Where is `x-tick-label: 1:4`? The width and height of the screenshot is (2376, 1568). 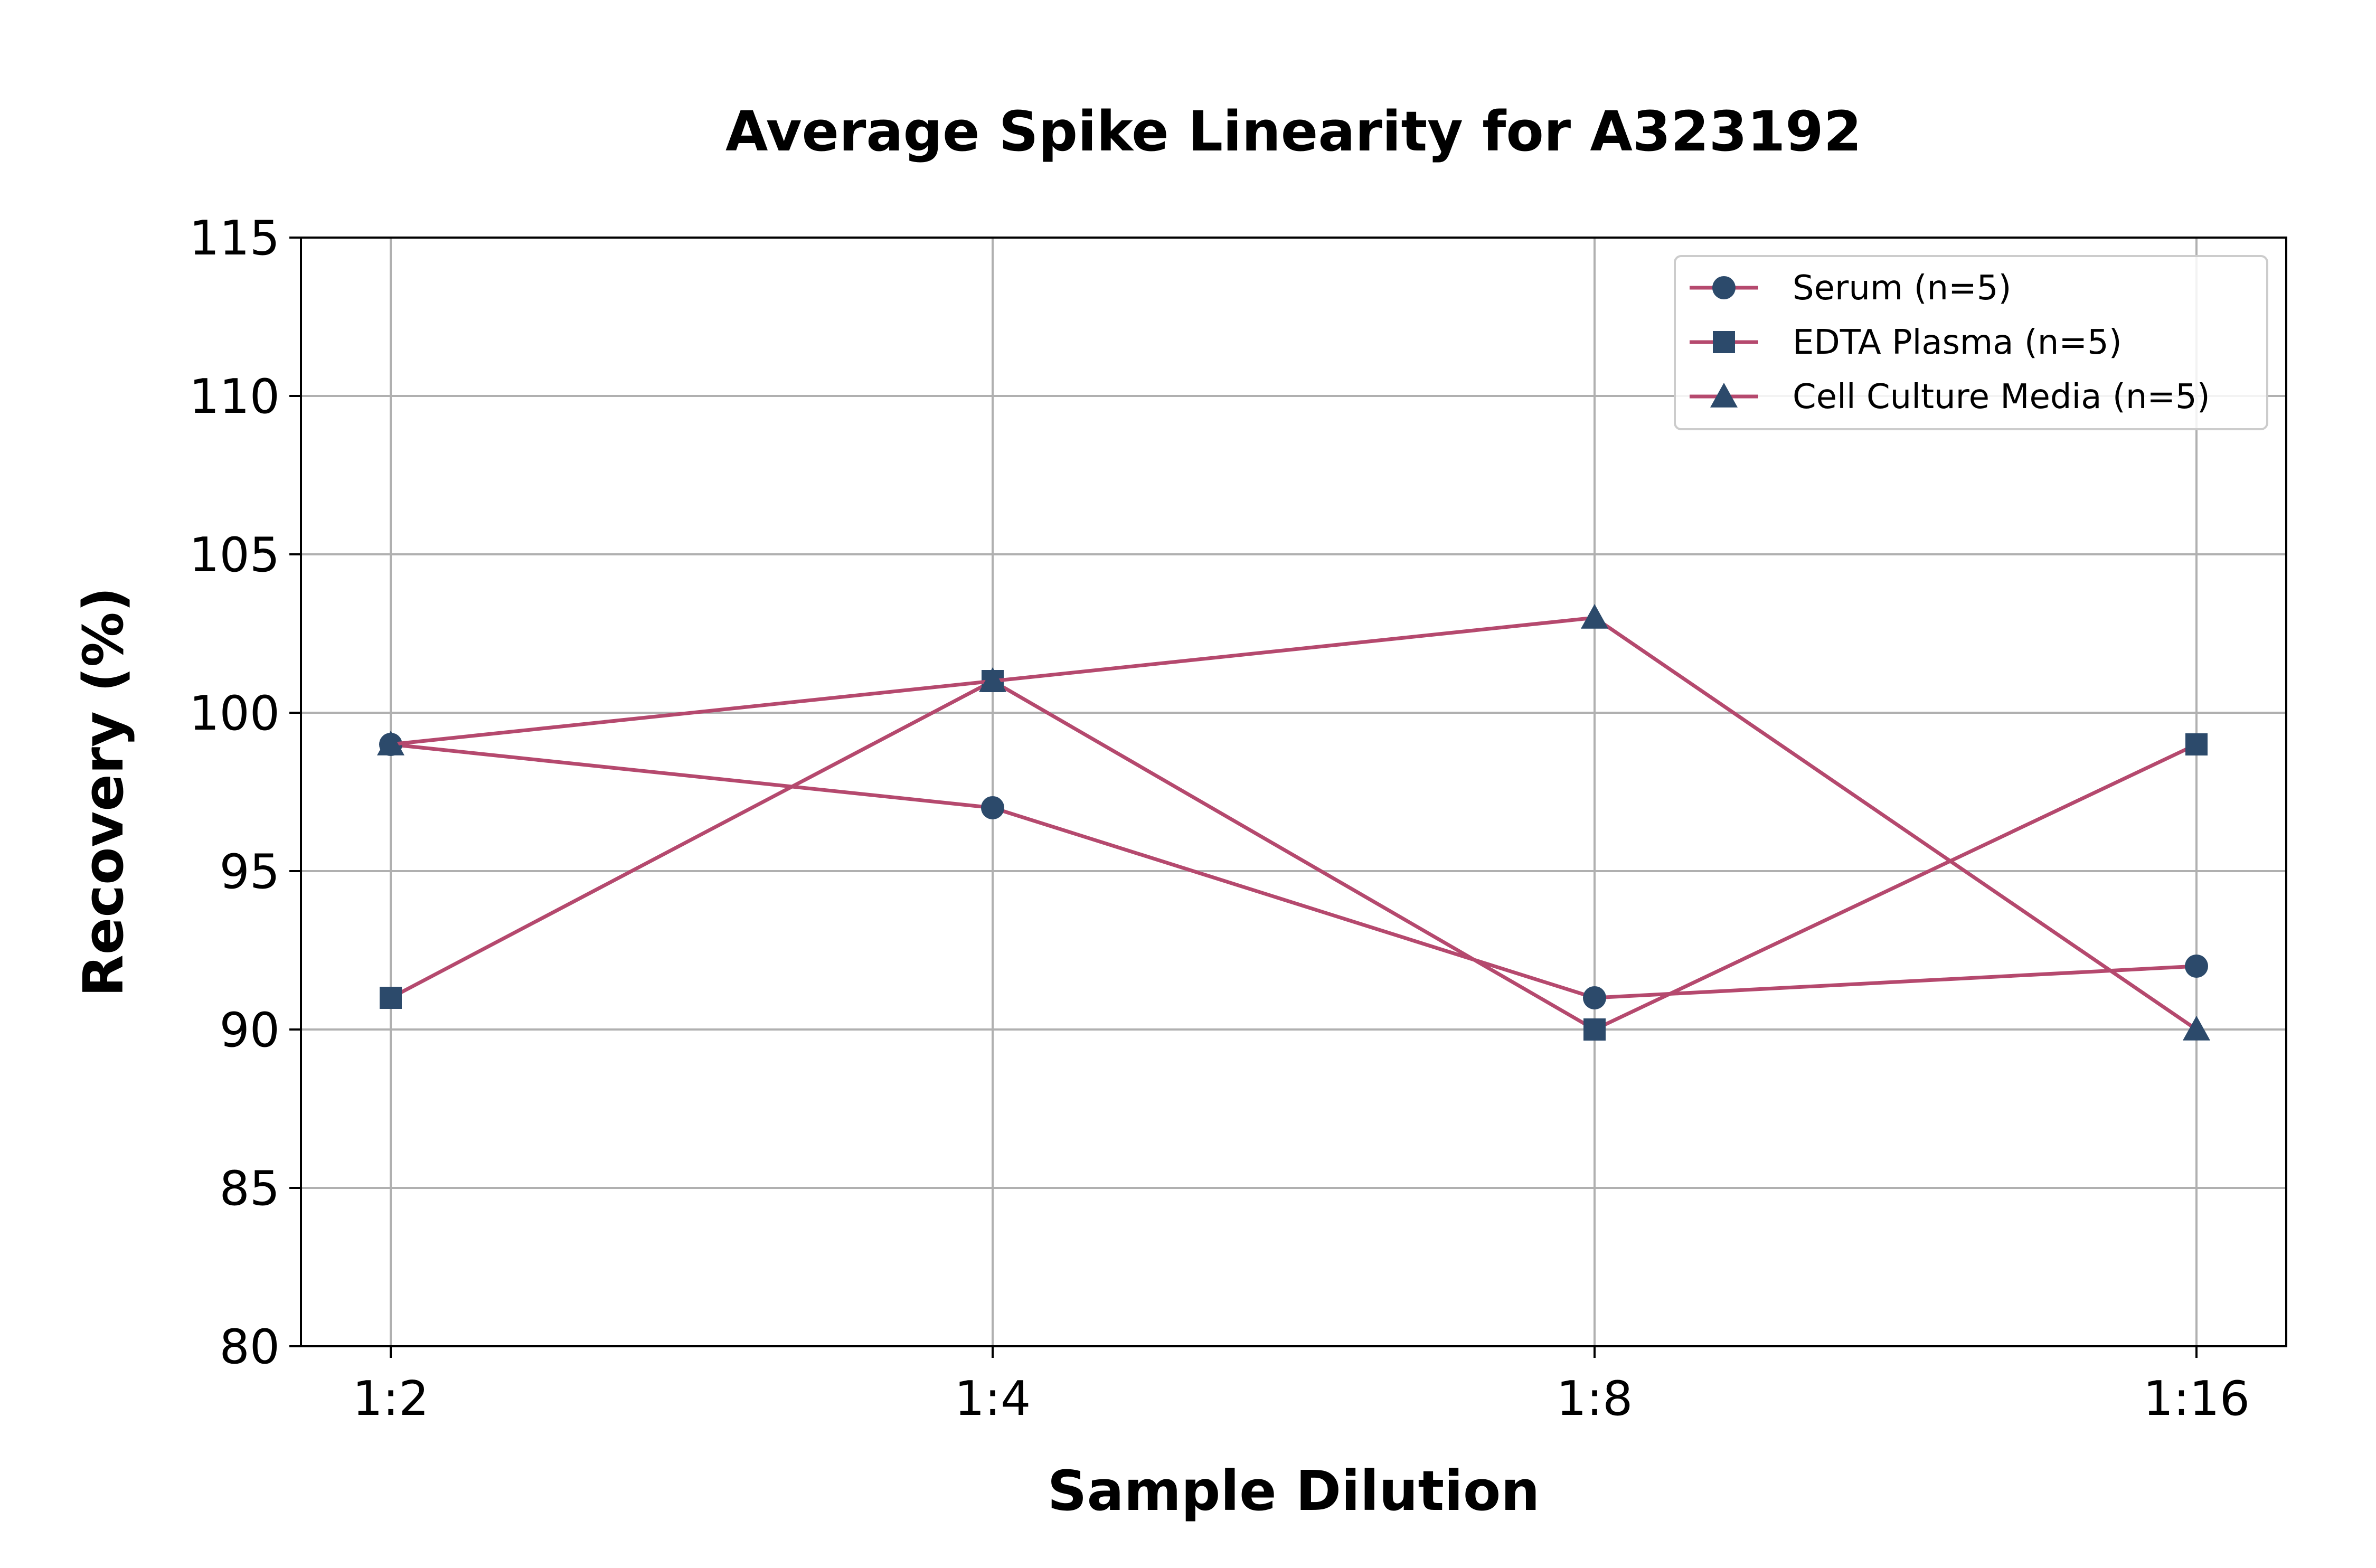
x-tick-label: 1:4 is located at coordinates (993, 1399).